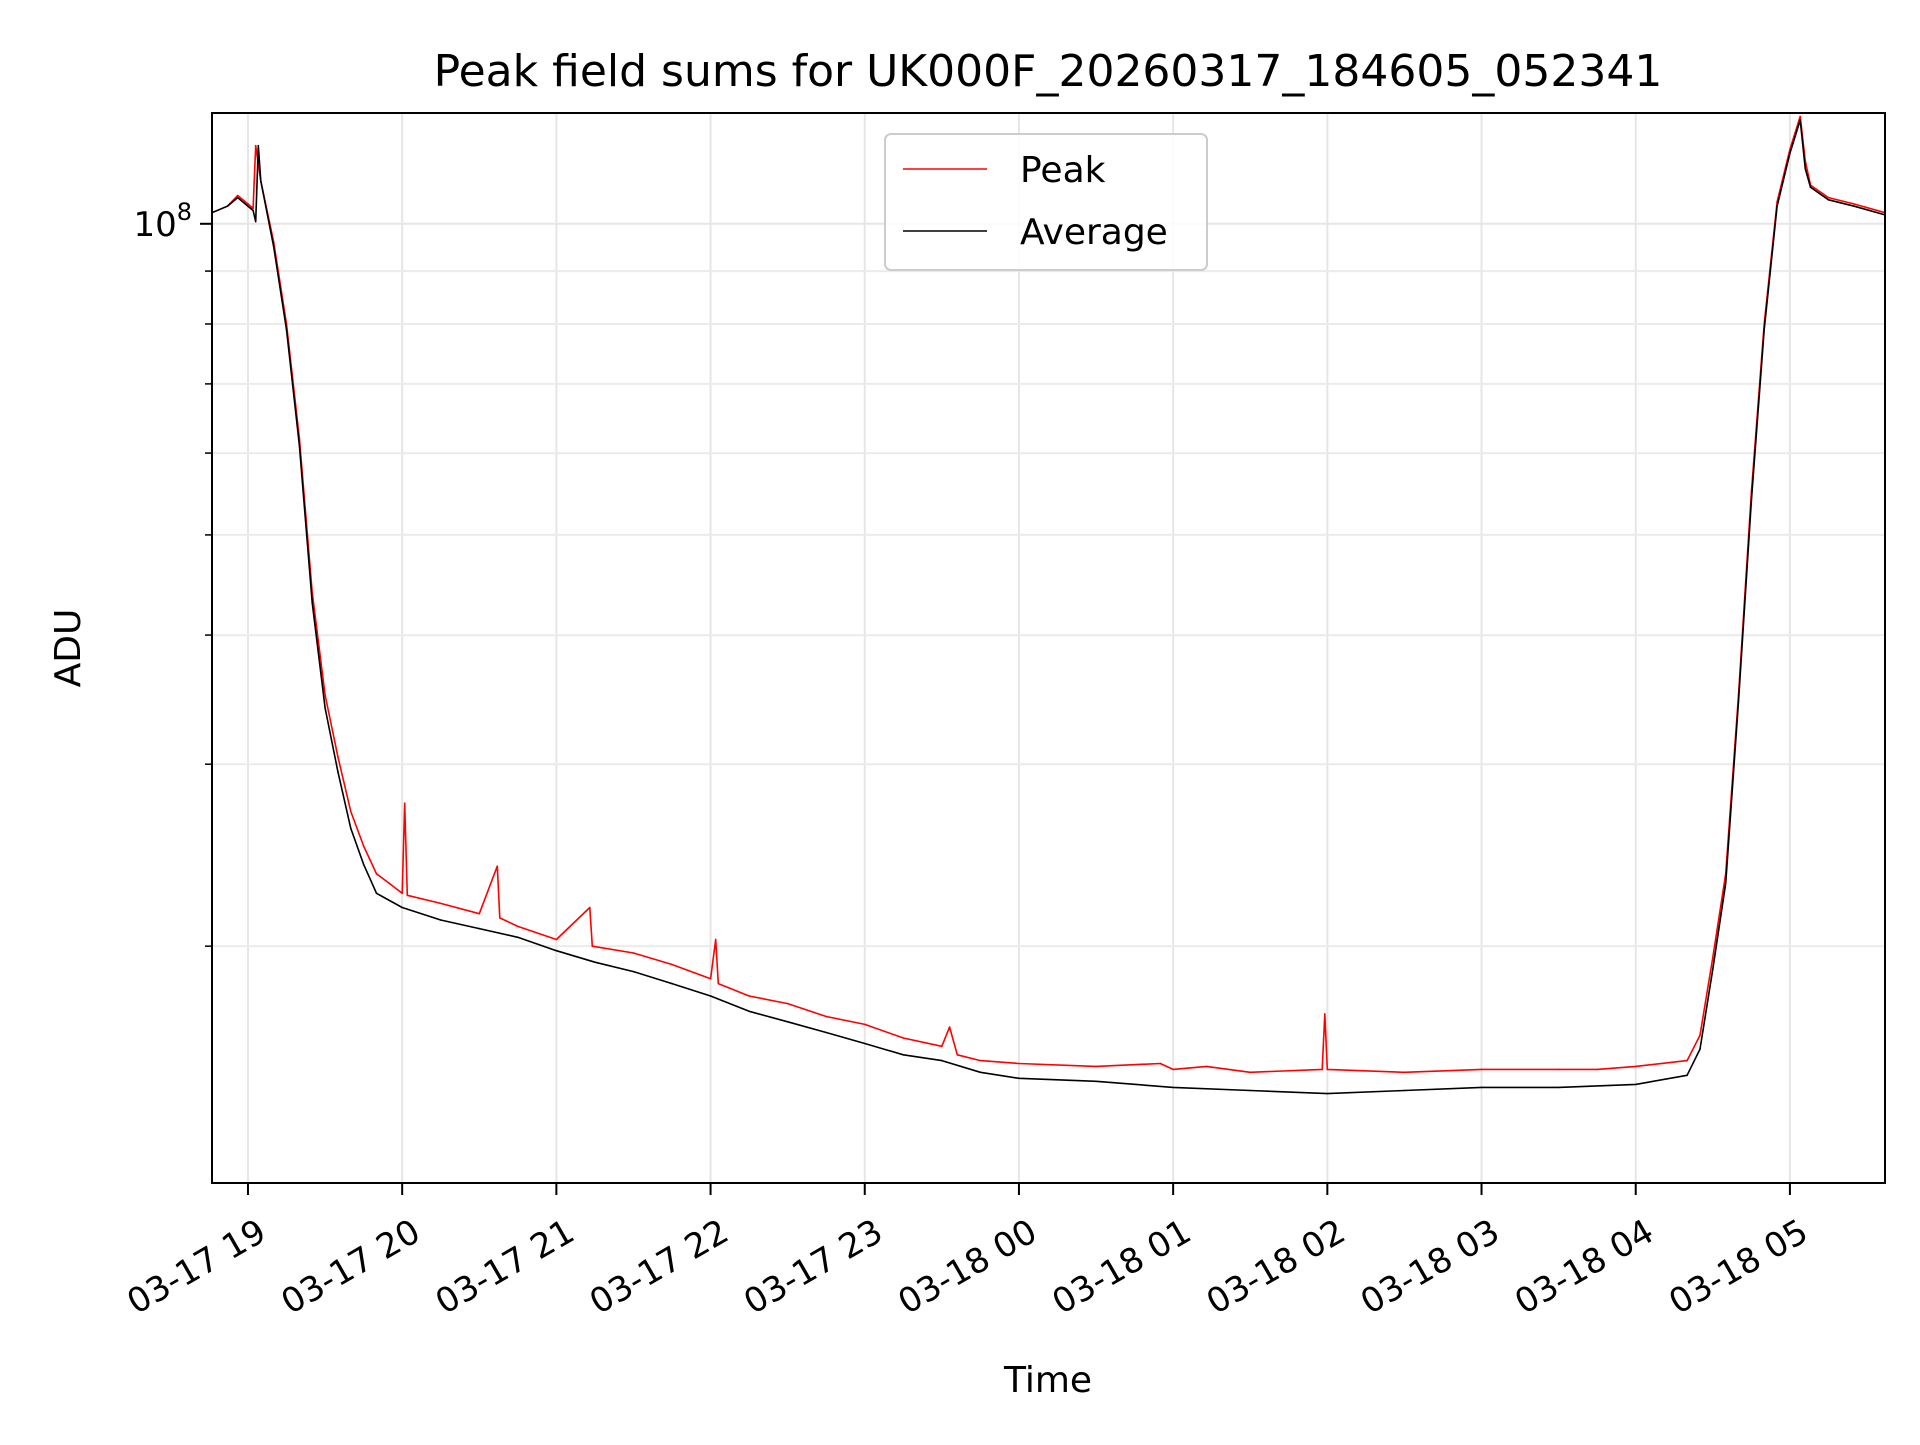  I want to click on y-axis-ticks: 108, so click(172, 572).